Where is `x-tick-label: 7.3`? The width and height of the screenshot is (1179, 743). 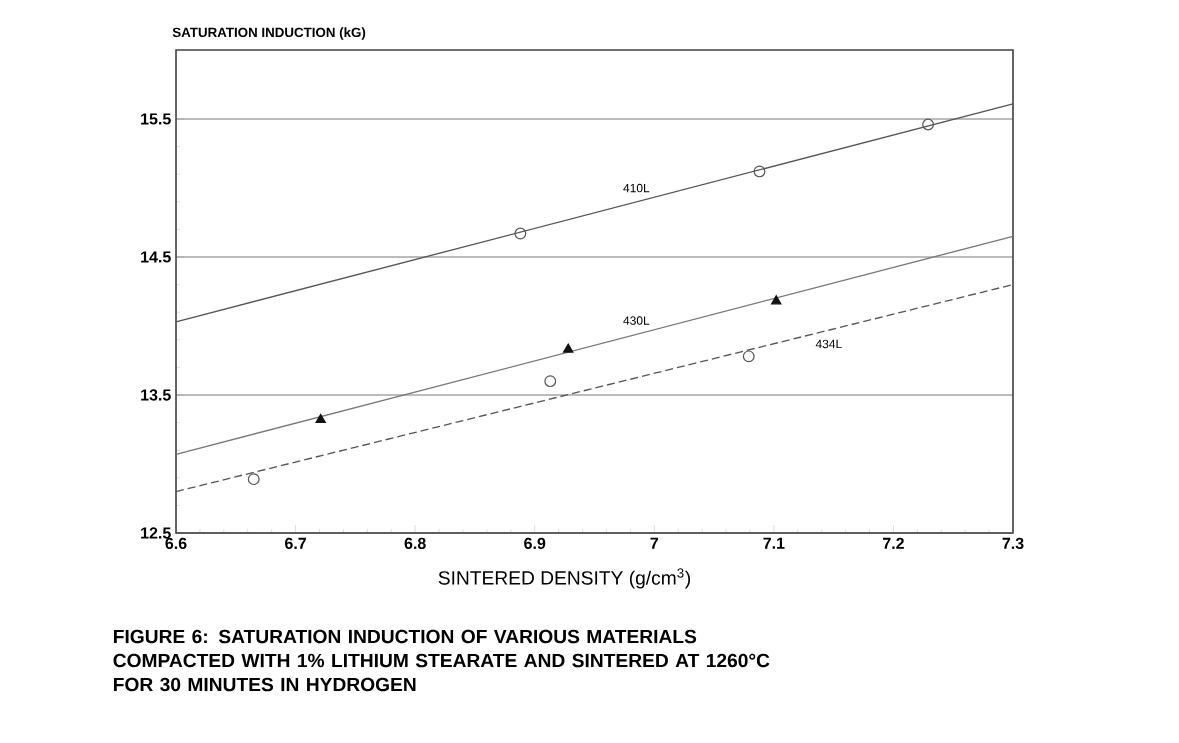 x-tick-label: 7.3 is located at coordinates (1013, 543).